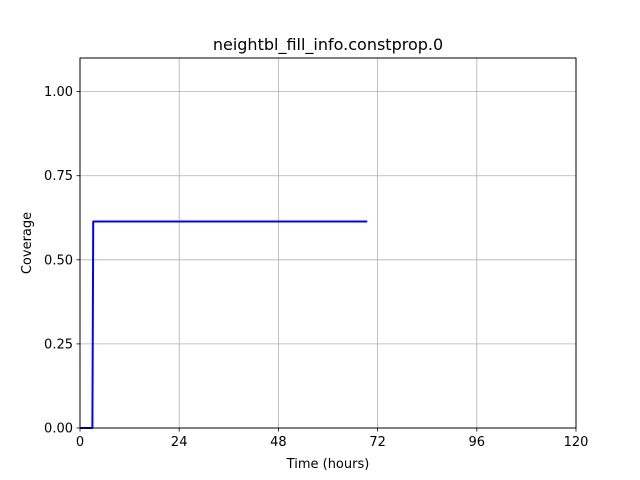 This screenshot has height=480, width=640. I want to click on y-tick-label: 0.50, so click(58, 260).